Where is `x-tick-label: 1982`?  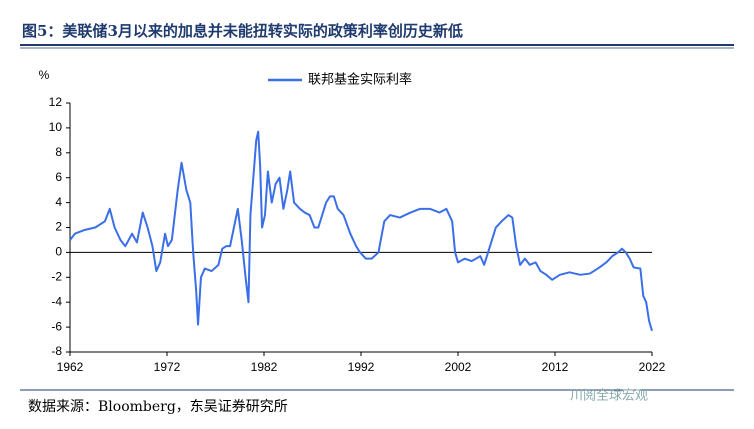 x-tick-label: 1982 is located at coordinates (264, 367).